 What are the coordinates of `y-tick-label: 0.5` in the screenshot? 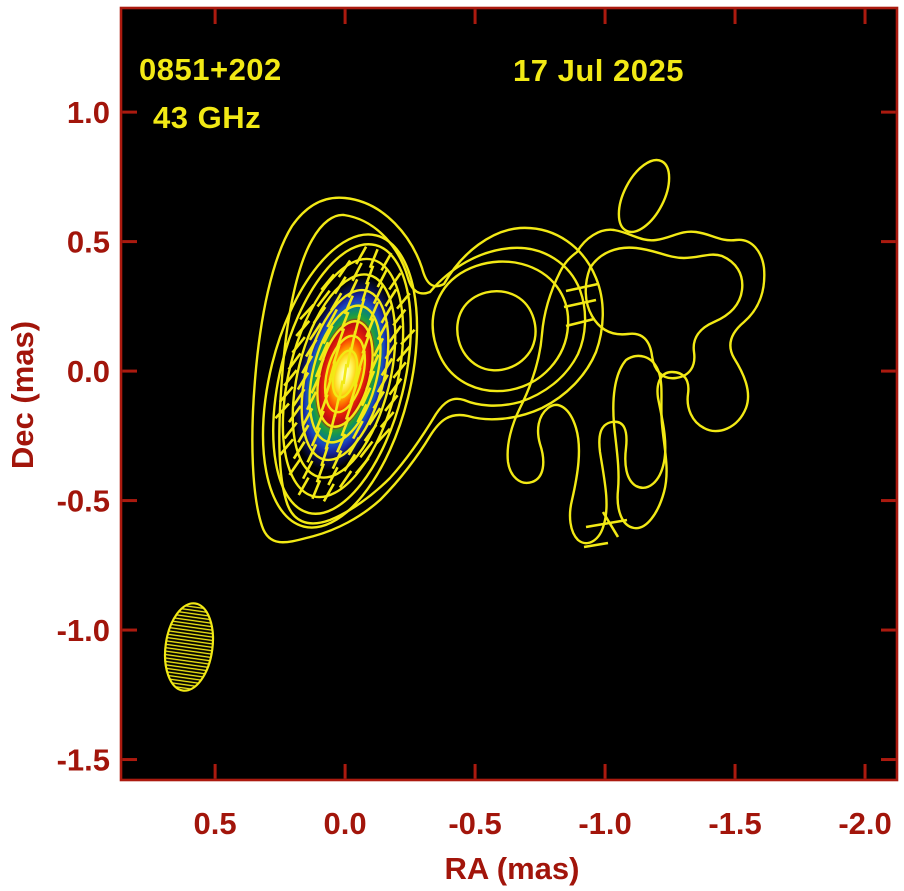 It's located at (88, 242).